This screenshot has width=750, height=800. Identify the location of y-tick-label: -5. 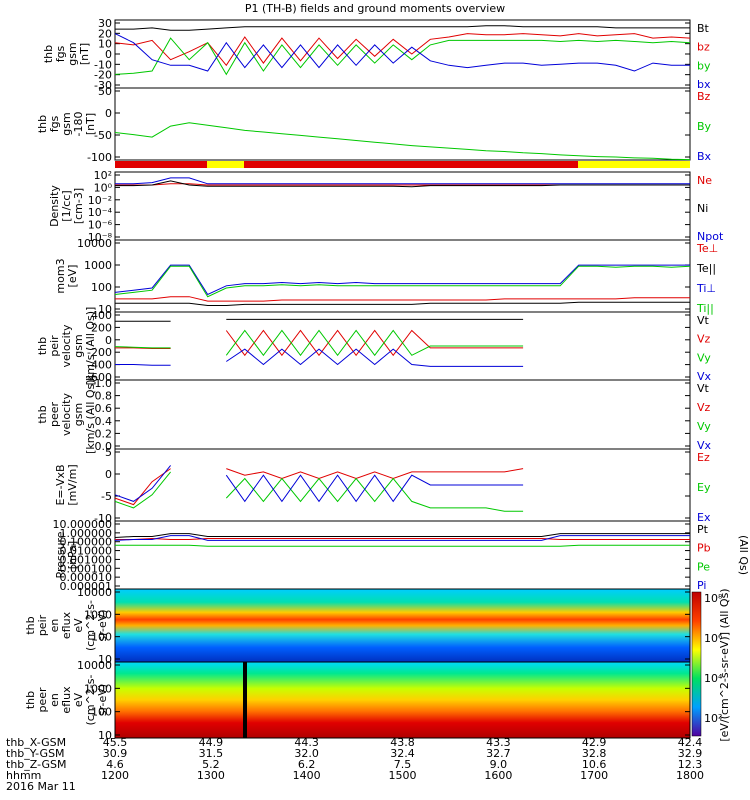
(106, 496).